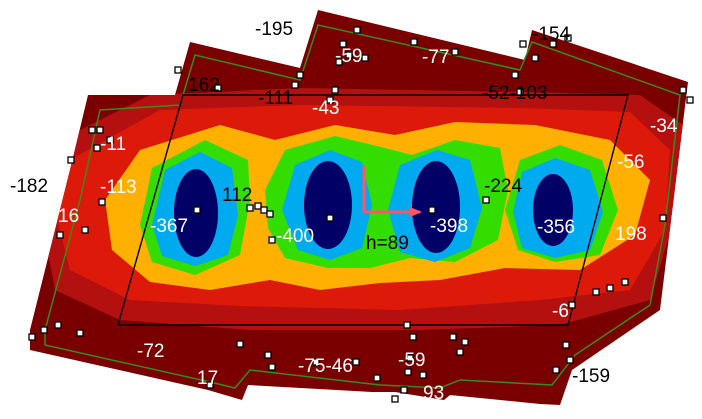 This screenshot has height=419, width=702. I want to click on label-right-198: 198, so click(631, 234).